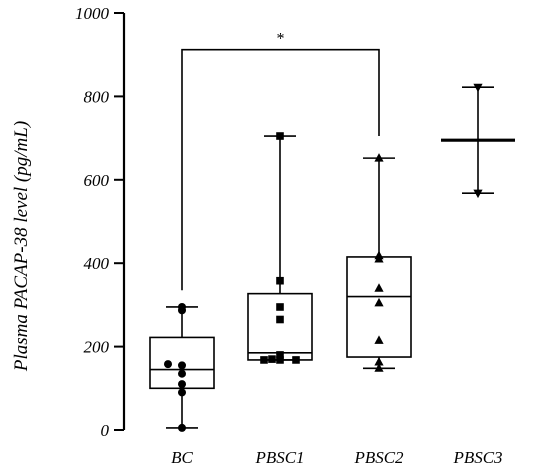 The height and width of the screenshot is (471, 550). Describe the element at coordinates (378, 457) in the screenshot. I see `x-tick-label: PBSC2` at that location.